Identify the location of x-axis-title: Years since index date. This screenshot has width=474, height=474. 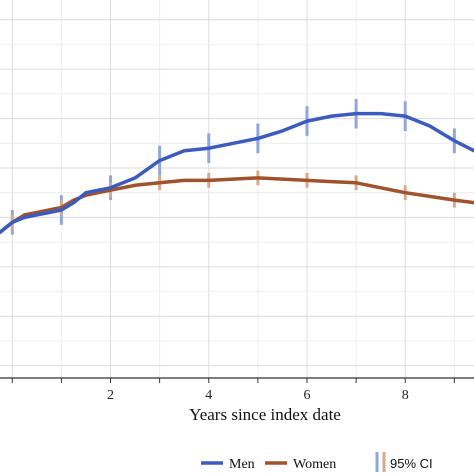
(265, 414).